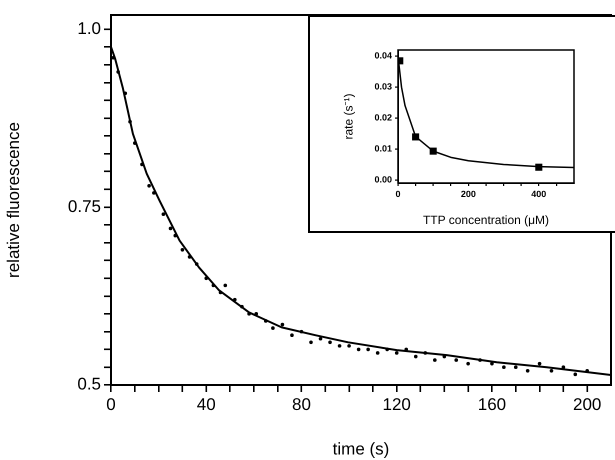 Image resolution: width=615 pixels, height=460 pixels. What do you see at coordinates (84, 206) in the screenshot?
I see `y-tick-label: 0.75` at bounding box center [84, 206].